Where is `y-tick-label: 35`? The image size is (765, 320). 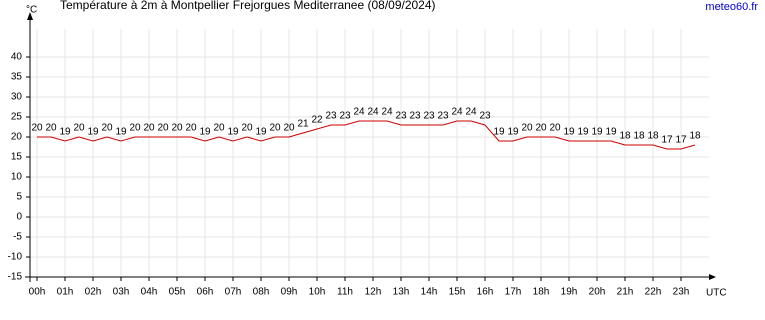
y-tick-label: 35 is located at coordinates (17, 77).